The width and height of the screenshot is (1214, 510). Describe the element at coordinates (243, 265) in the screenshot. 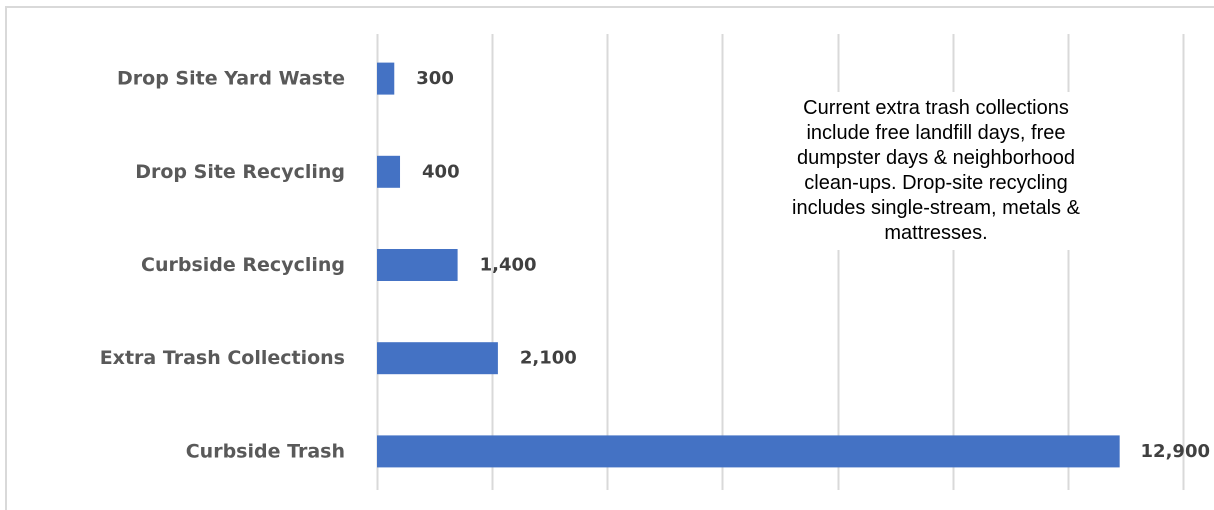

I see `category-label: Curbside Recycling` at that location.